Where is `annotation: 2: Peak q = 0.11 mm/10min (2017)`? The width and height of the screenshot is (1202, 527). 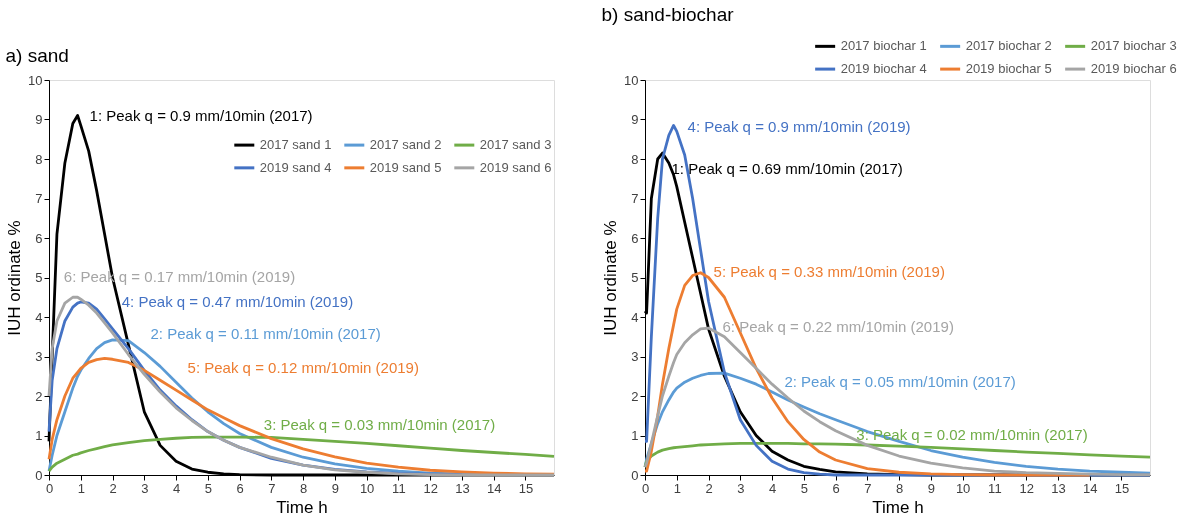
annotation: 2: Peak q = 0.11 mm/10min (2017) is located at coordinates (265, 333).